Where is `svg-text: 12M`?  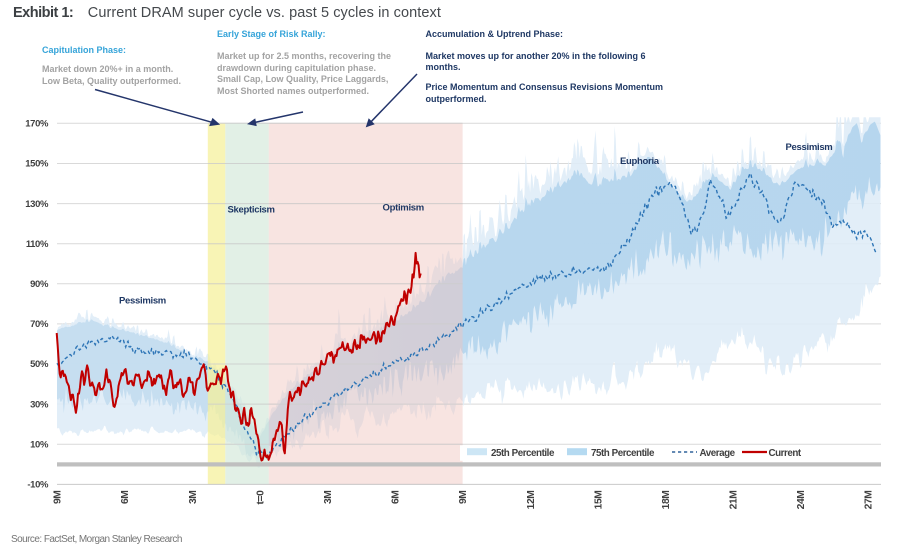
svg-text: 12M is located at coordinates (531, 500).